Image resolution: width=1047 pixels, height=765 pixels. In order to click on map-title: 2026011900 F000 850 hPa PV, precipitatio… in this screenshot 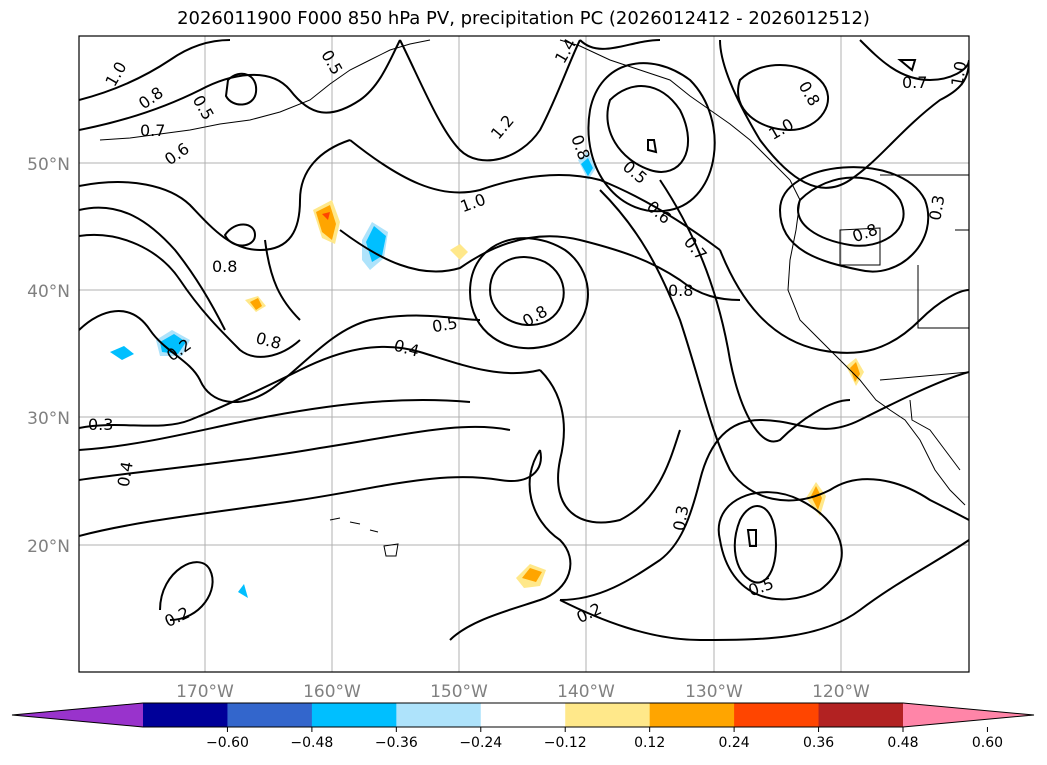, I will do `click(523, 18)`.